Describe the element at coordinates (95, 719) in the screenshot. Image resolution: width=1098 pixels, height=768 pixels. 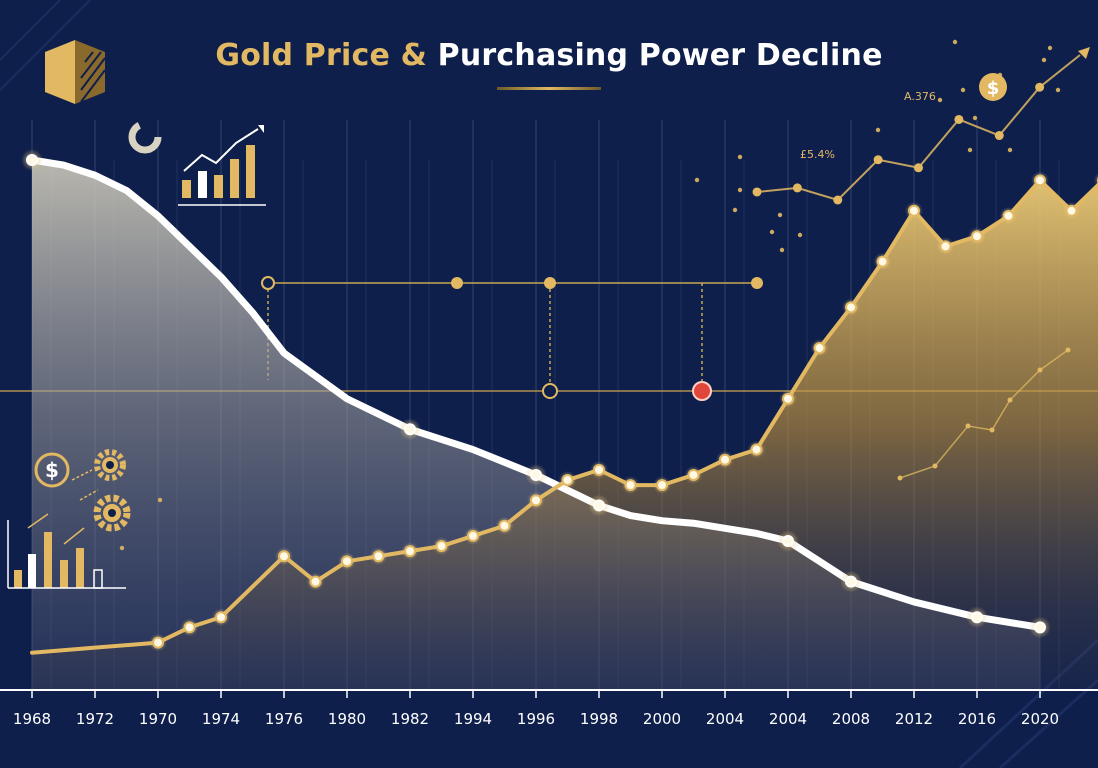
I see `x-tick-label: 1972` at that location.